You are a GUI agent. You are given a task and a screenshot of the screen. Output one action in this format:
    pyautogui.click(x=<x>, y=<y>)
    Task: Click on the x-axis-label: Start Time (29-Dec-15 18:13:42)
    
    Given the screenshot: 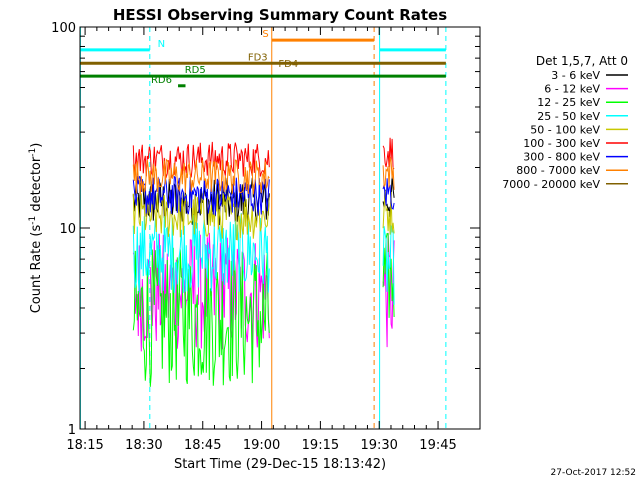 What is the action you would take?
    pyautogui.click(x=280, y=464)
    